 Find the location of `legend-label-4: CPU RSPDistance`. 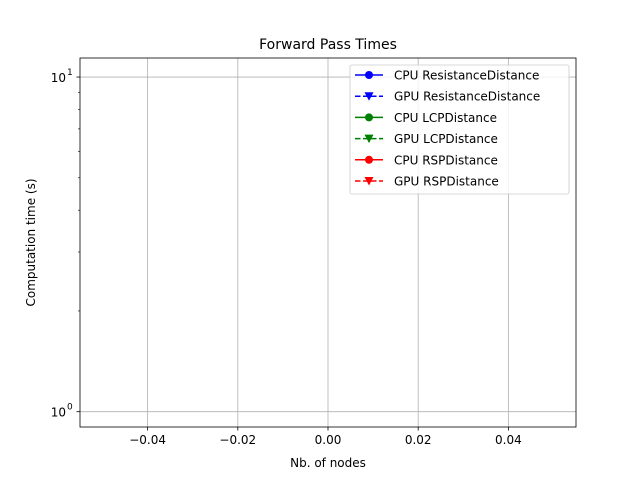

legend-label-4: CPU RSPDistance is located at coordinates (446, 160).